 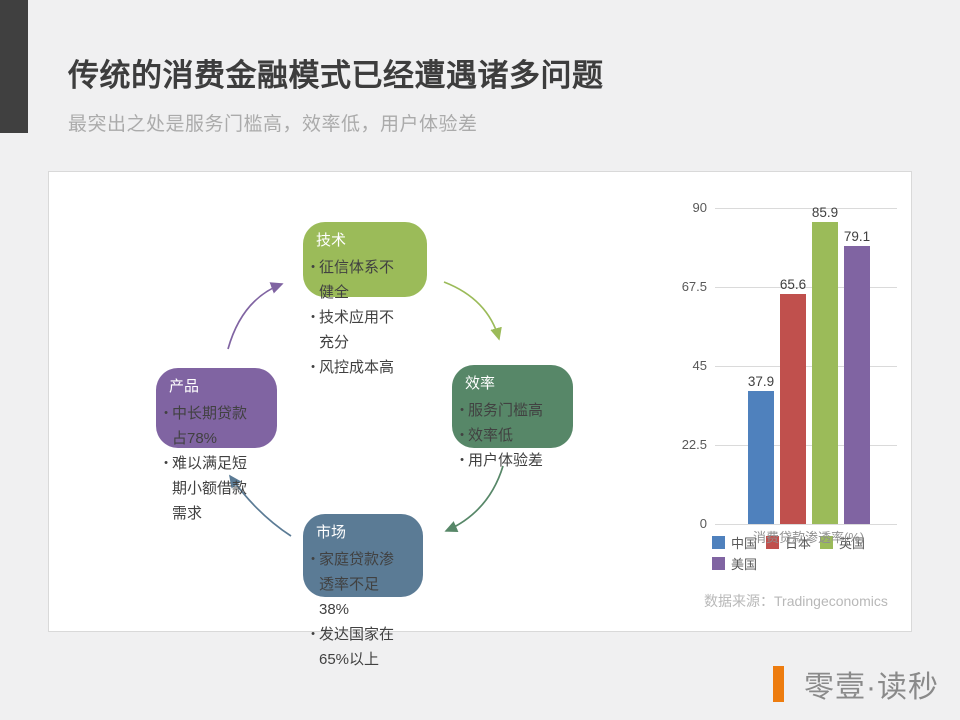 What do you see at coordinates (761, 457) in the screenshot?
I see `bar-中国` at bounding box center [761, 457].